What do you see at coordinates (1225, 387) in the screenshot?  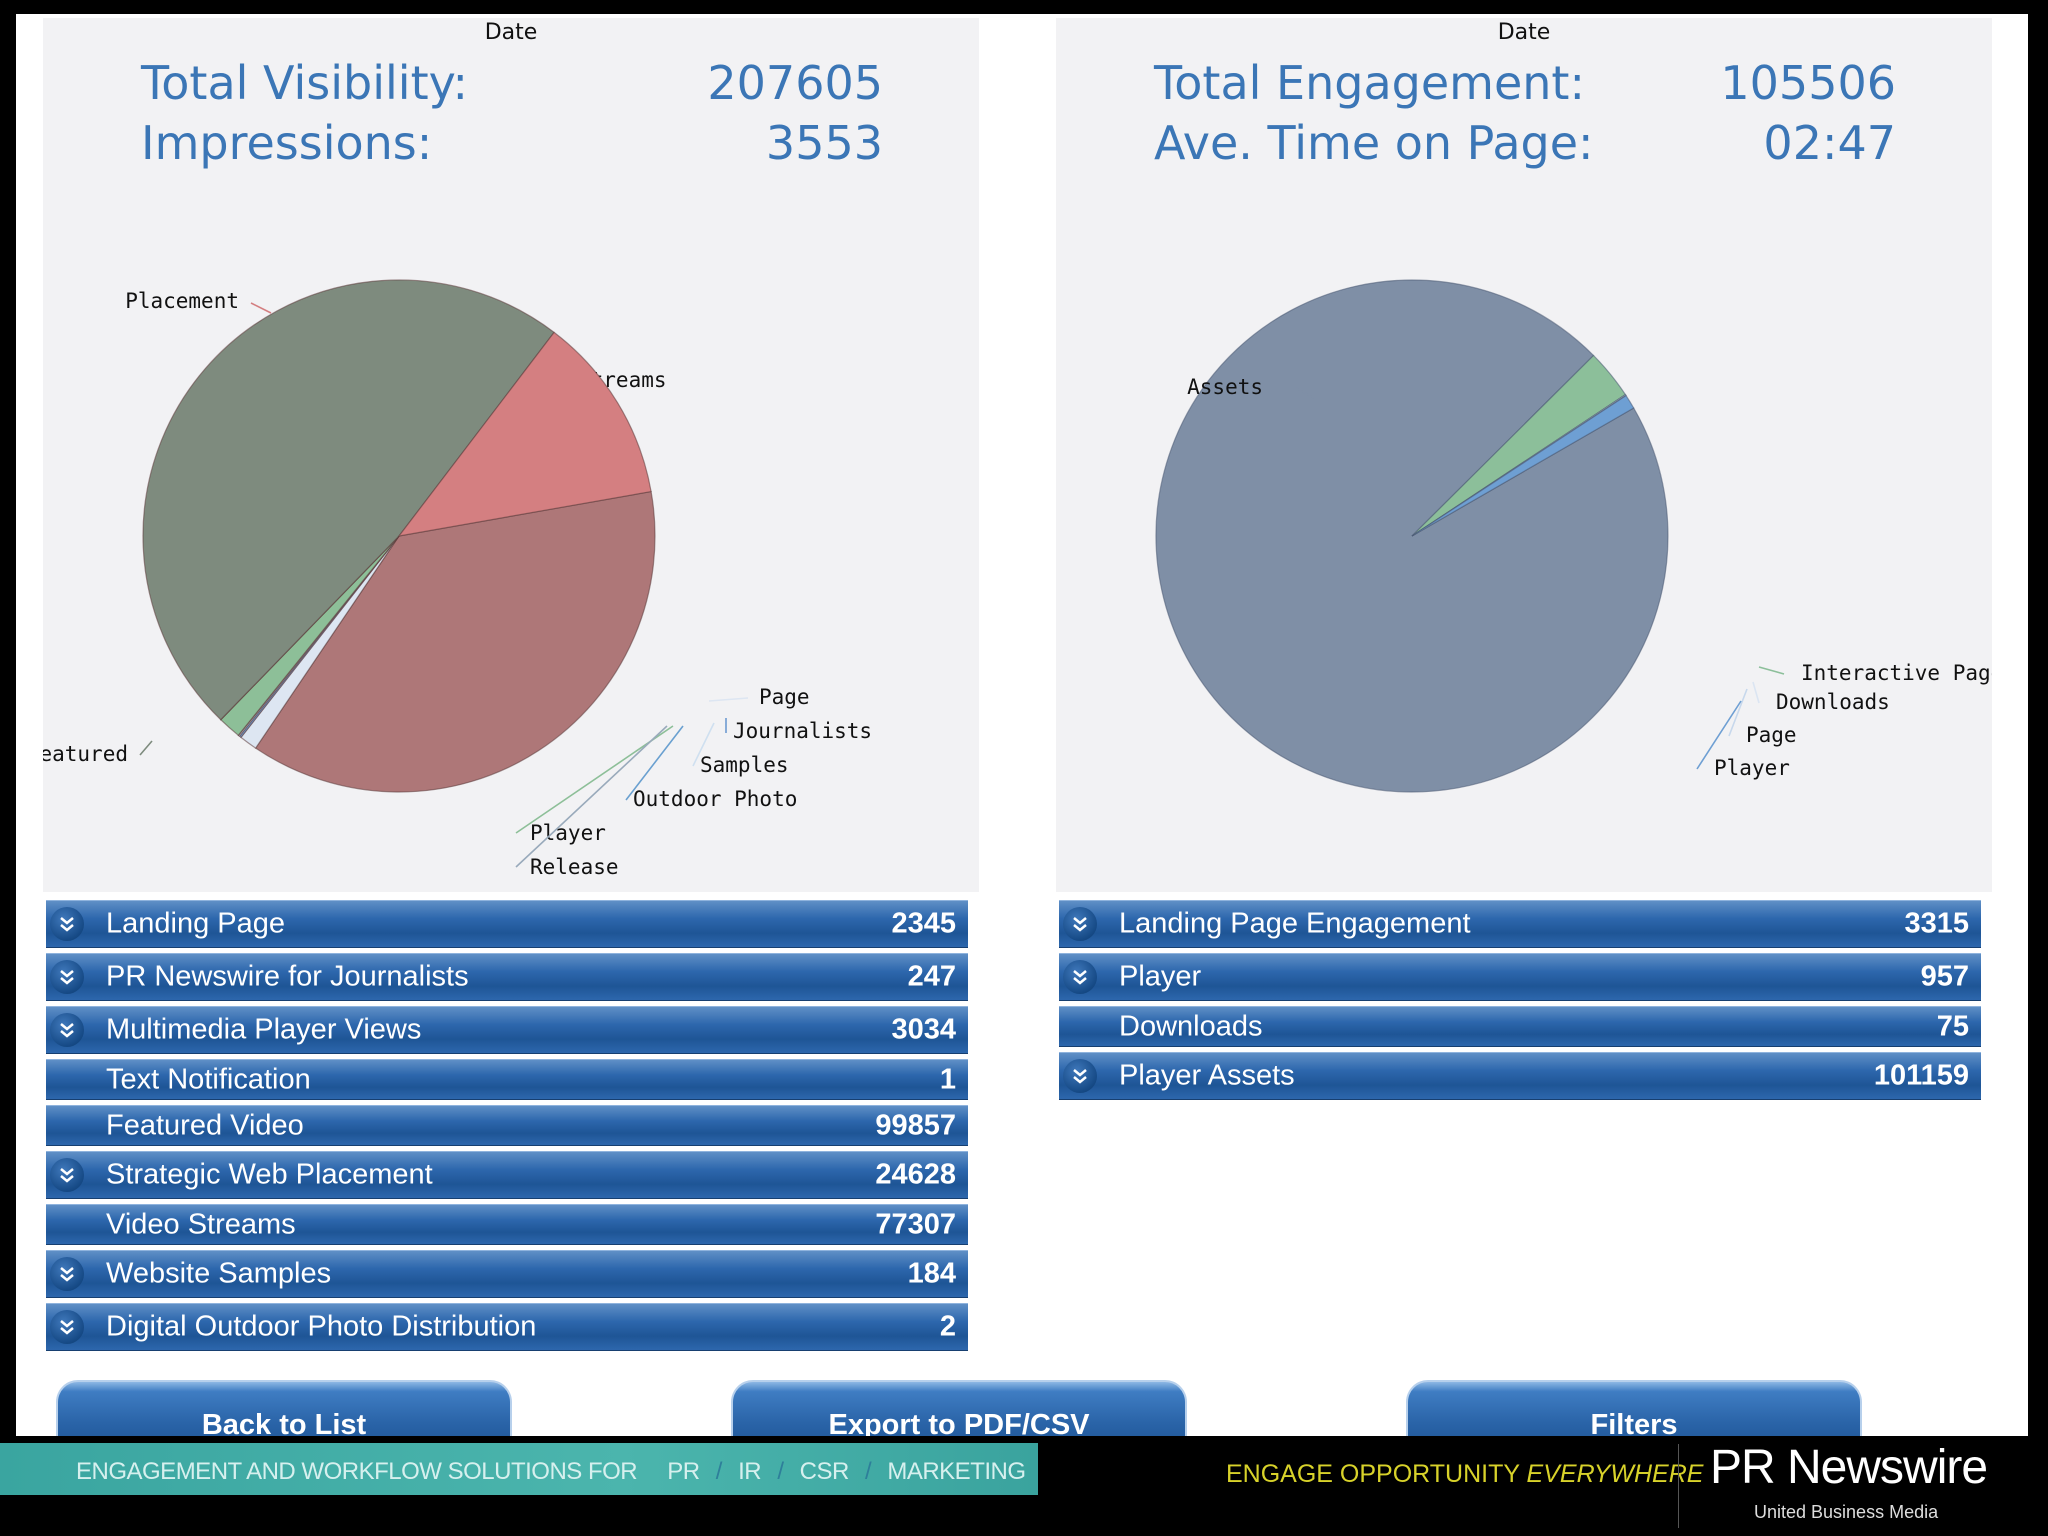 I see `pie-label-assets: Assets` at bounding box center [1225, 387].